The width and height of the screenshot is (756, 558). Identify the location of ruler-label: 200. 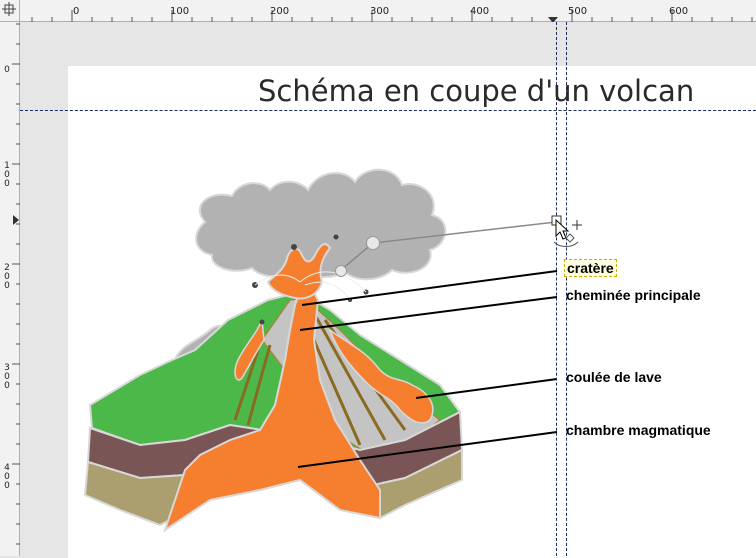
(280, 11).